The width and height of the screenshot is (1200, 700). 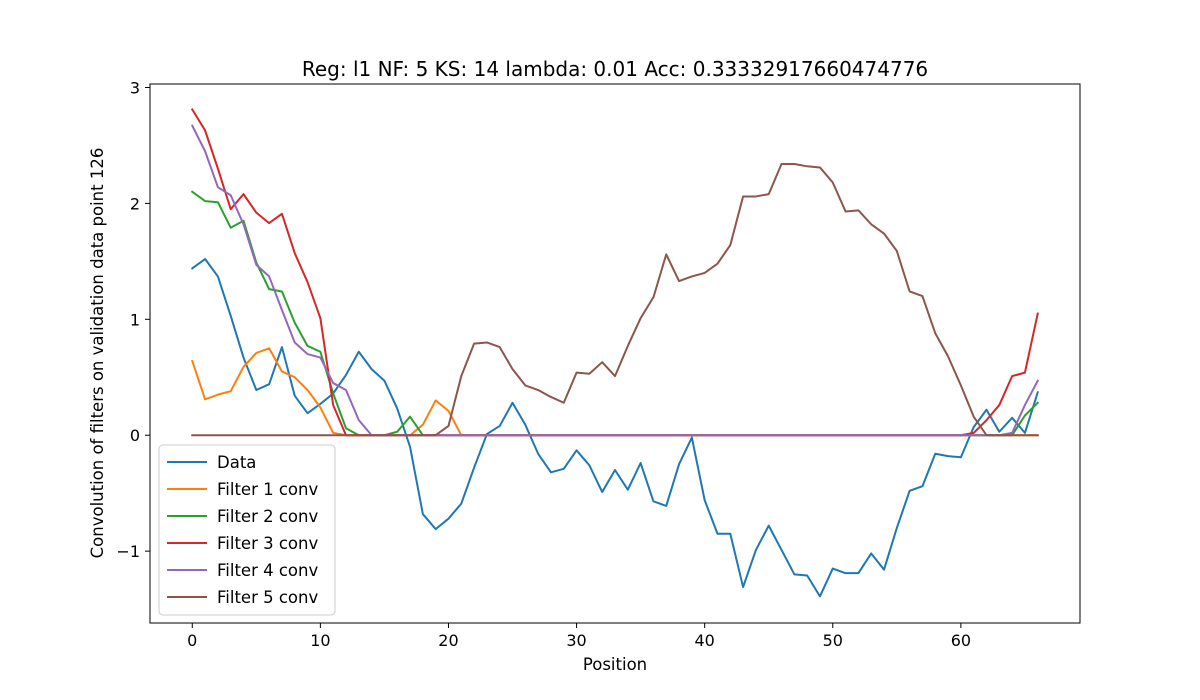 What do you see at coordinates (833, 640) in the screenshot?
I see `x-tick-label: 50` at bounding box center [833, 640].